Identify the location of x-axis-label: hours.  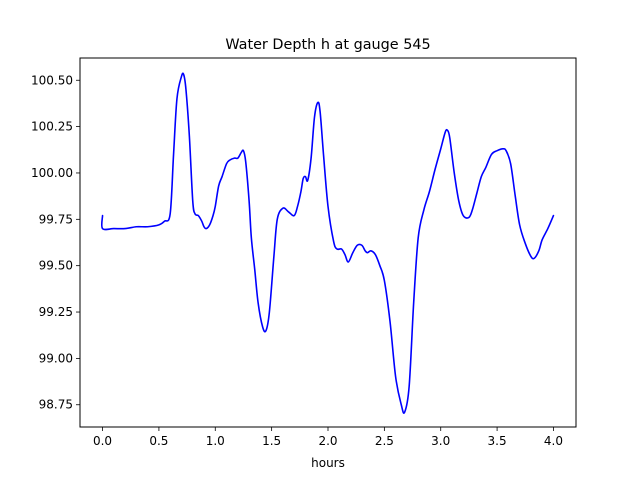
(328, 463).